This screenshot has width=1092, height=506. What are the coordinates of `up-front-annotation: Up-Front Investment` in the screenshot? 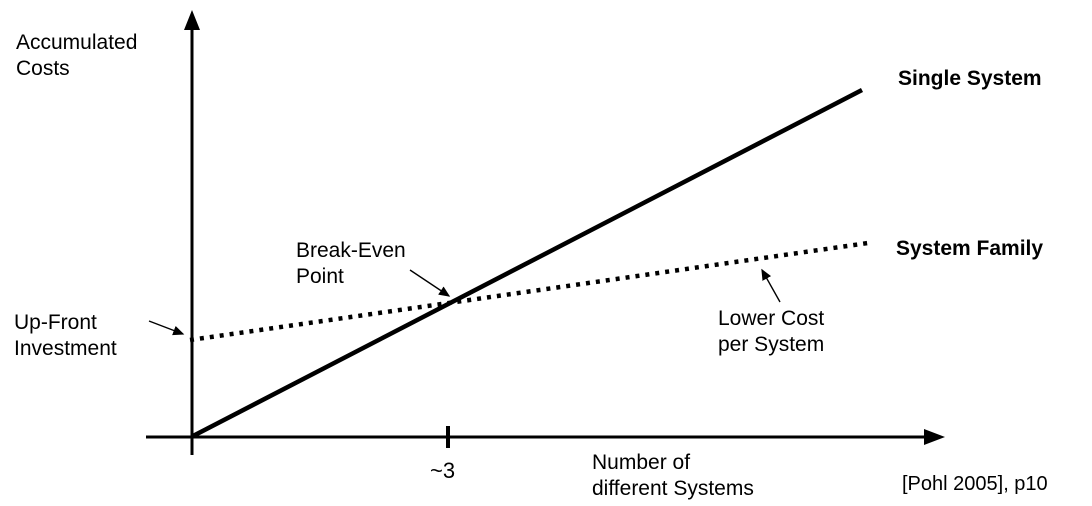 It's located at (65, 335).